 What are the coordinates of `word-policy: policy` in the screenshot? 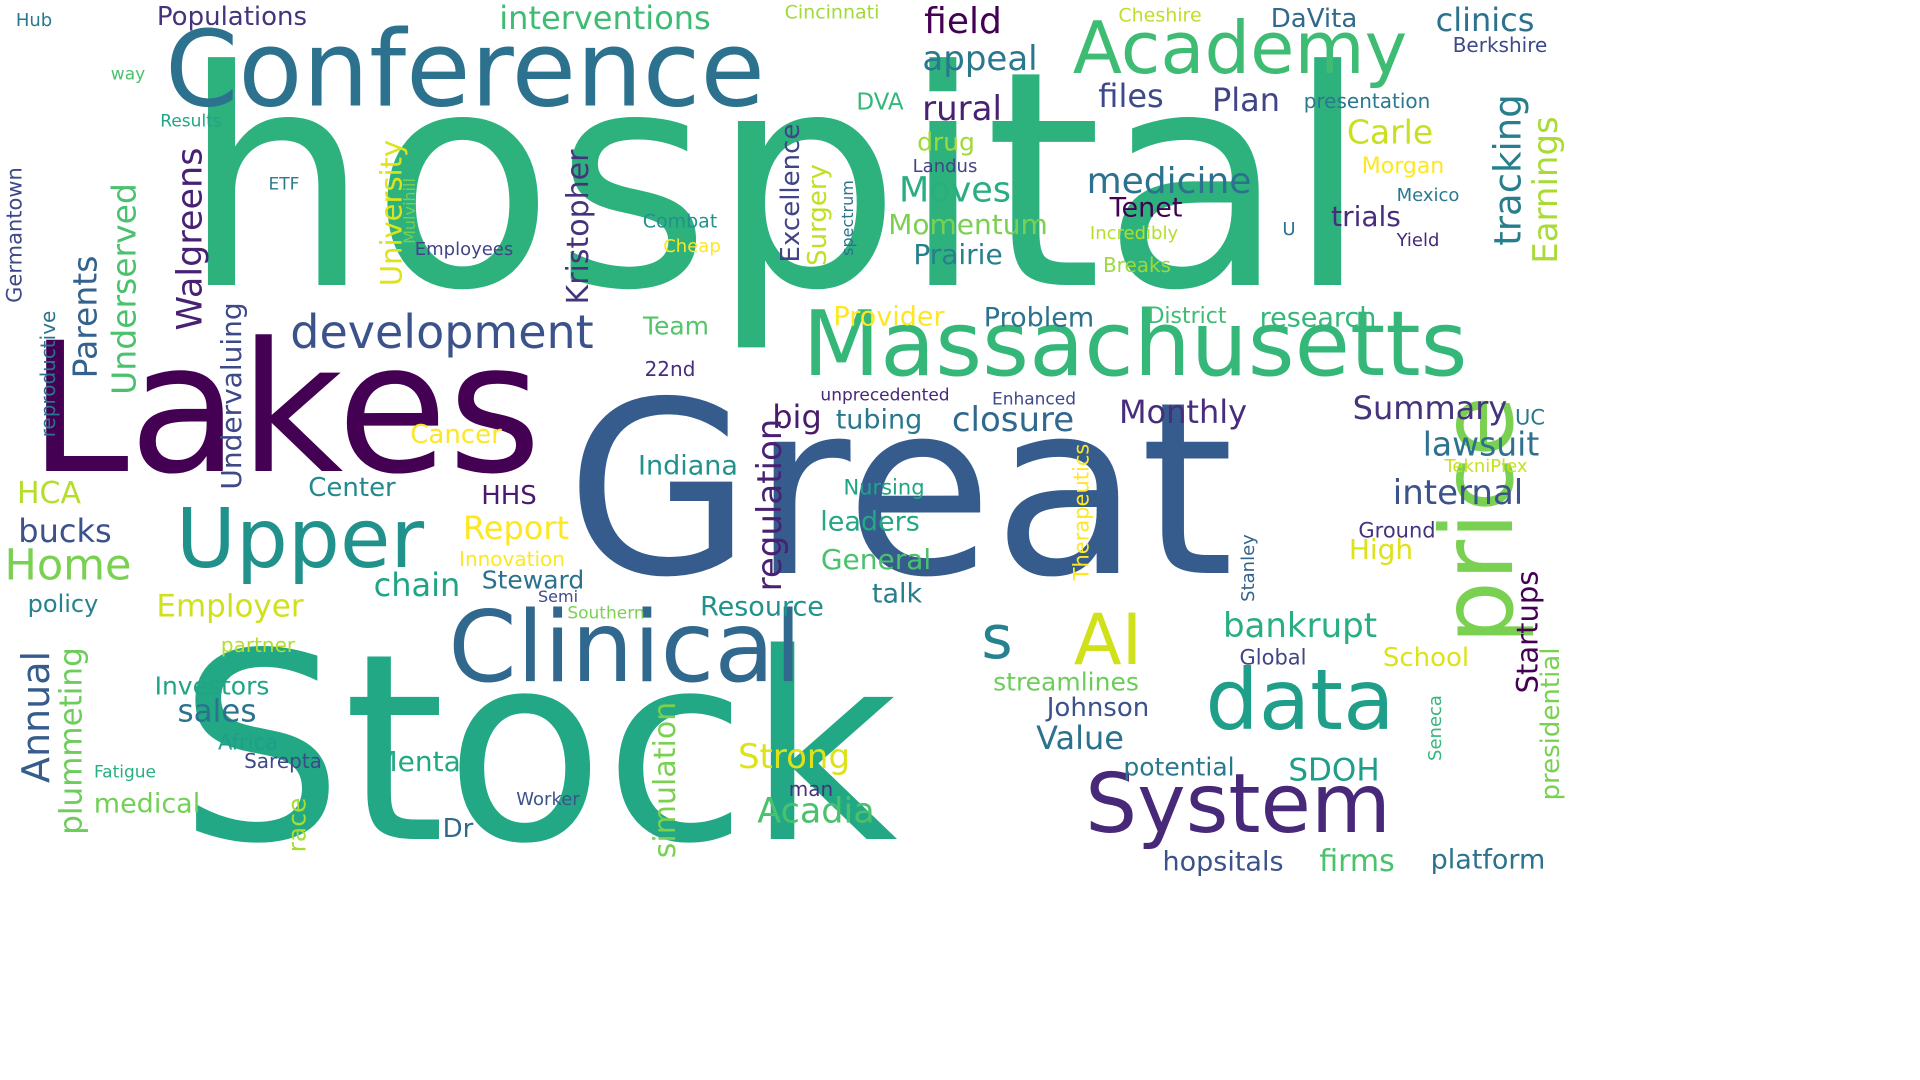 It's located at (63, 604).